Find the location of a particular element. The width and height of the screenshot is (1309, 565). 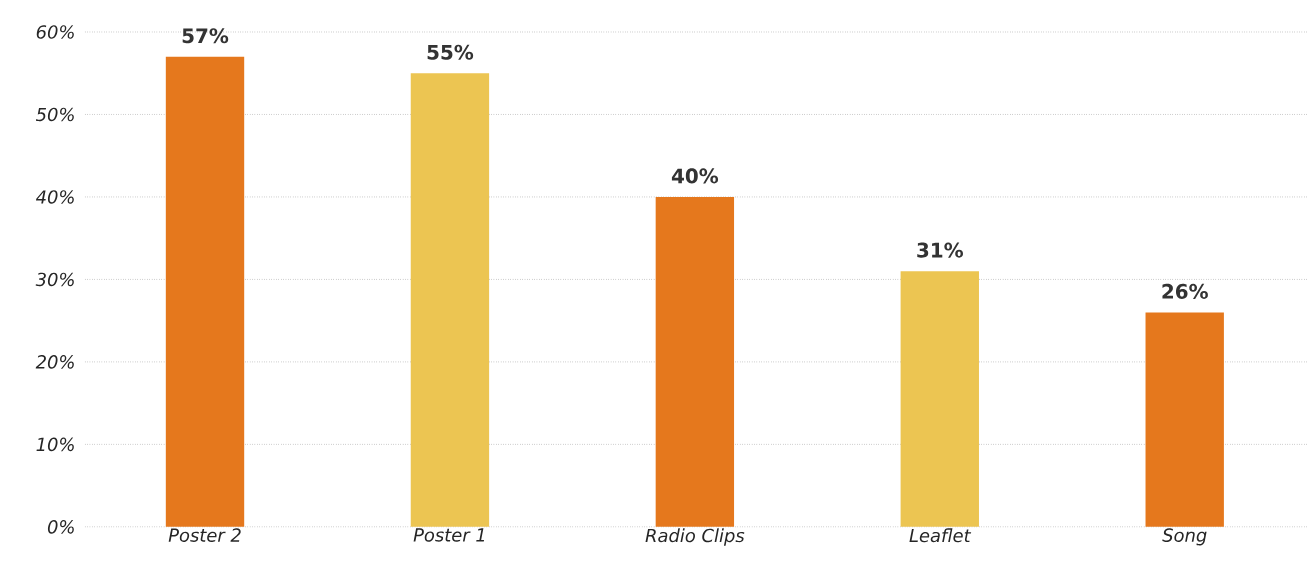

x-tick-label: Poster 2 is located at coordinates (204, 535).